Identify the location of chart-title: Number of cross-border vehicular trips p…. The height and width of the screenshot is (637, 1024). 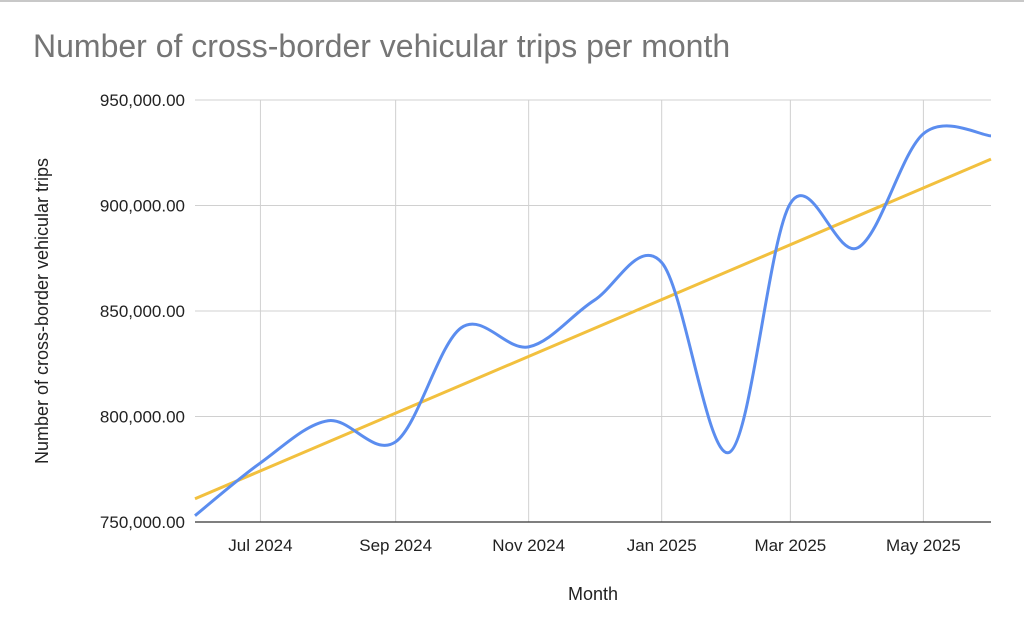
(382, 46).